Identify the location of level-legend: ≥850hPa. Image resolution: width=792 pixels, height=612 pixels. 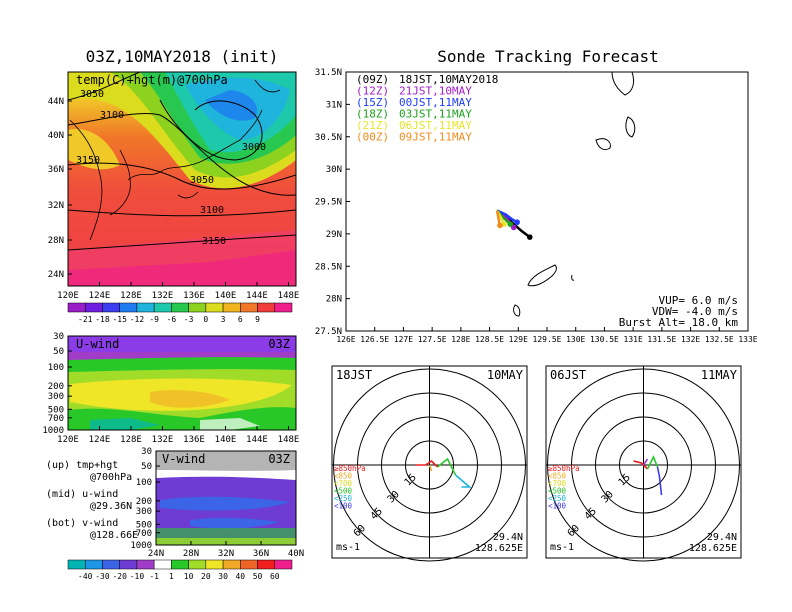
(564, 468).